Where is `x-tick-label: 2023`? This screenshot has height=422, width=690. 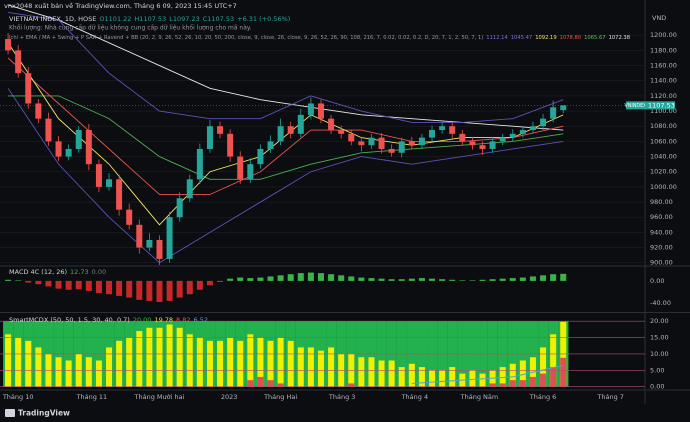 x-tick-label: 2023 is located at coordinates (229, 397).